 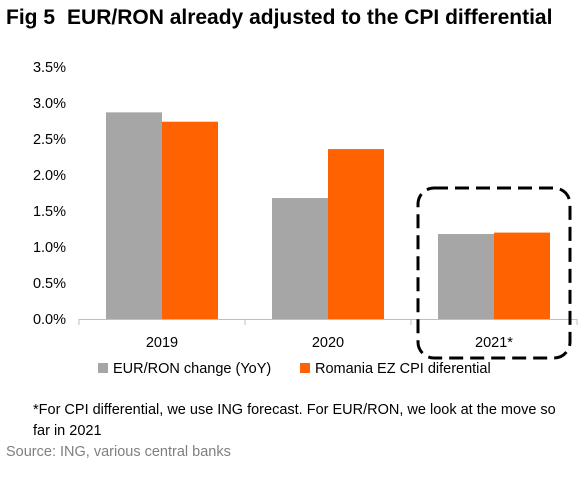 What do you see at coordinates (118, 452) in the screenshot?
I see `source-note: Source: ING, various central banks` at bounding box center [118, 452].